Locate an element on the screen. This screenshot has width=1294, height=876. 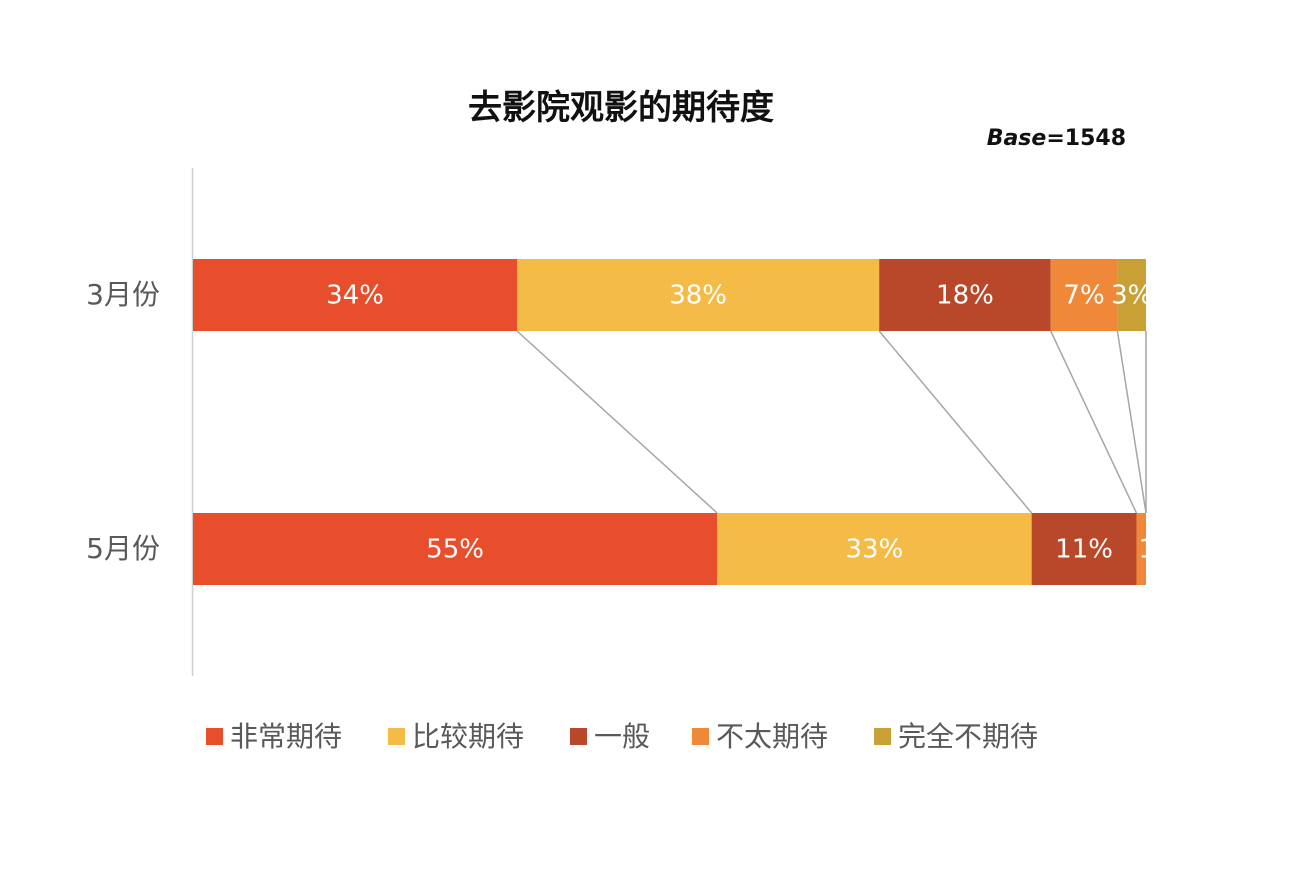
legend-item: 比较期待 is located at coordinates (456, 736).